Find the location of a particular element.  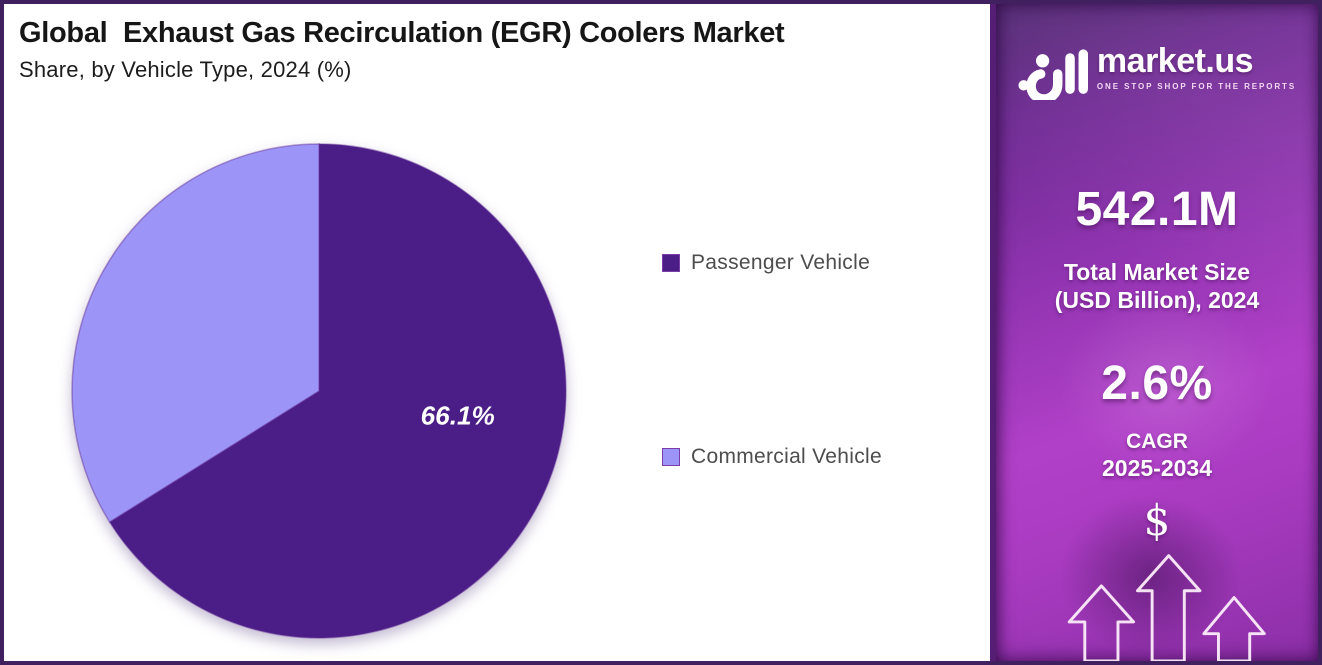

logo-text-block: market.us ONE STOP SHOP FOR THE REPORTS is located at coordinates (1196, 67).